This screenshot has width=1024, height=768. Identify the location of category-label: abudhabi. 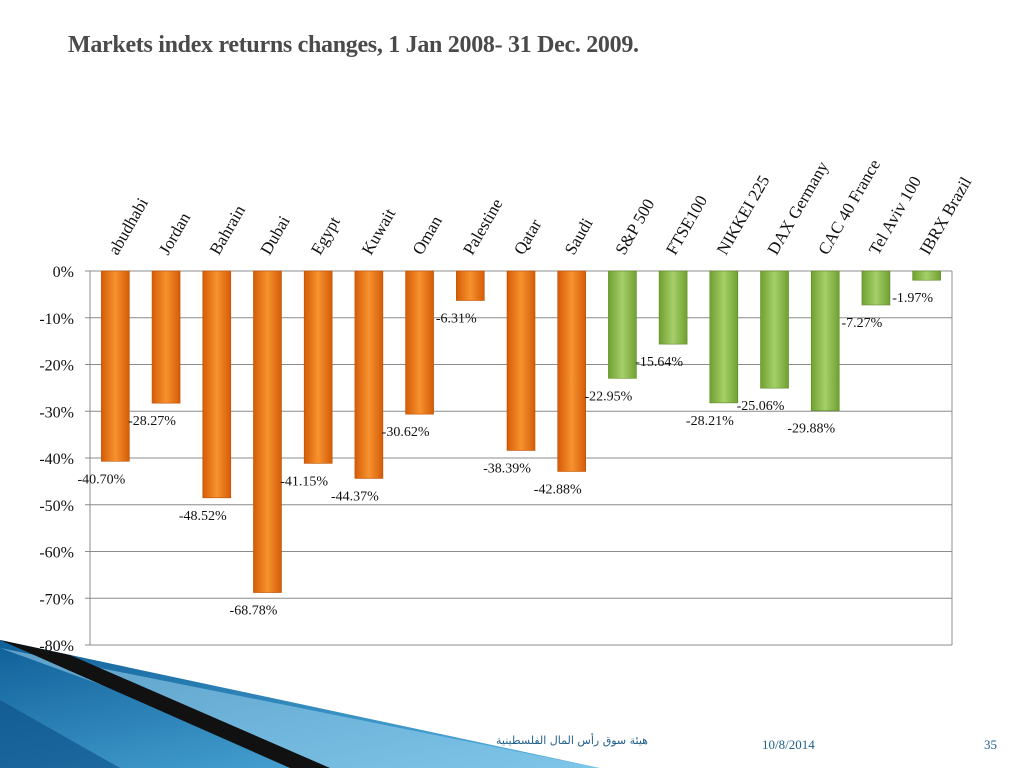
(128, 226).